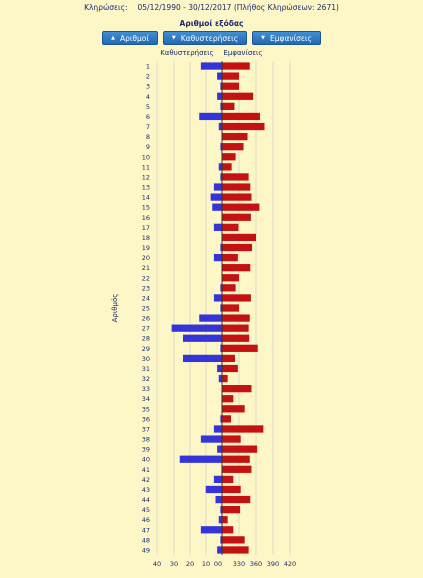 The height and width of the screenshot is (578, 423). What do you see at coordinates (146, 409) in the screenshot?
I see `category-label: 35` at bounding box center [146, 409].